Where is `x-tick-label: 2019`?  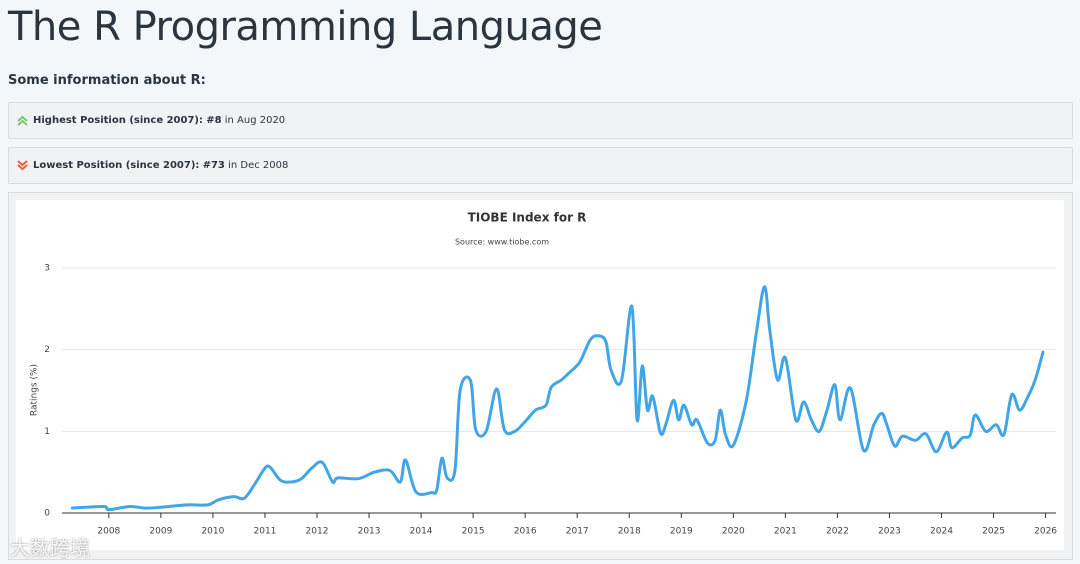
x-tick-label: 2019 is located at coordinates (681, 532).